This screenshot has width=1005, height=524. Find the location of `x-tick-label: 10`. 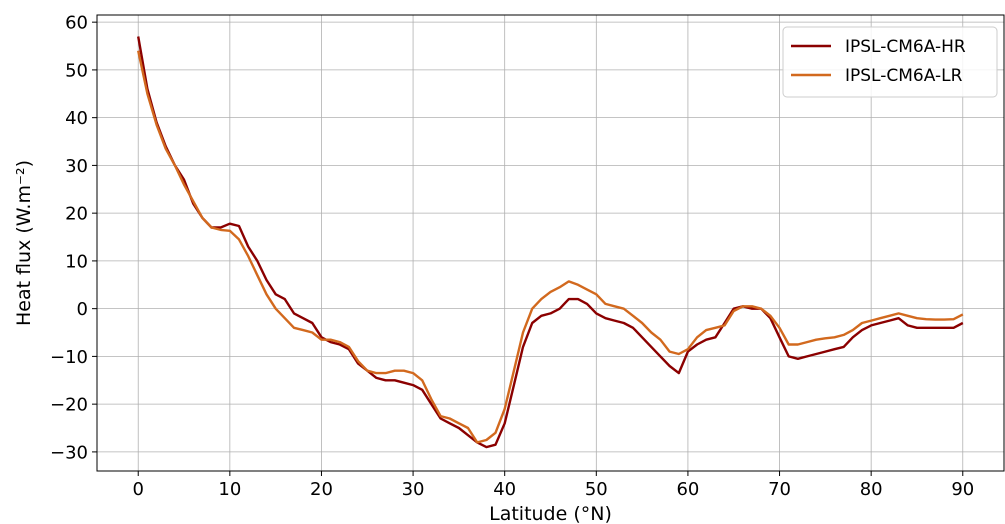

x-tick-label: 10 is located at coordinates (229, 489).